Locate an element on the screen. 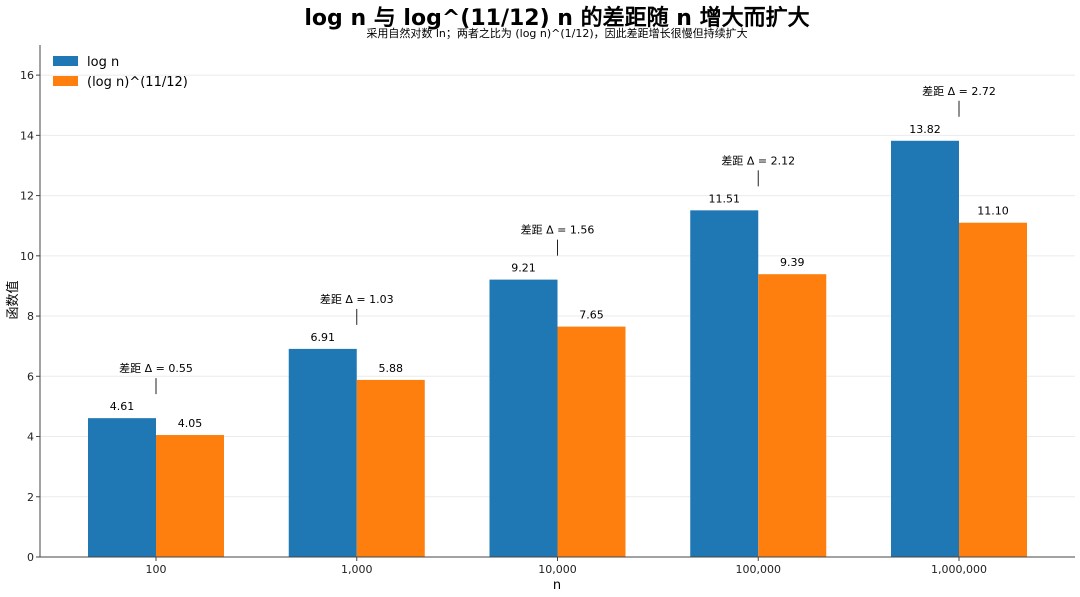 The width and height of the screenshot is (1080, 597). legend-swatch-log-n-power is located at coordinates (65, 81).